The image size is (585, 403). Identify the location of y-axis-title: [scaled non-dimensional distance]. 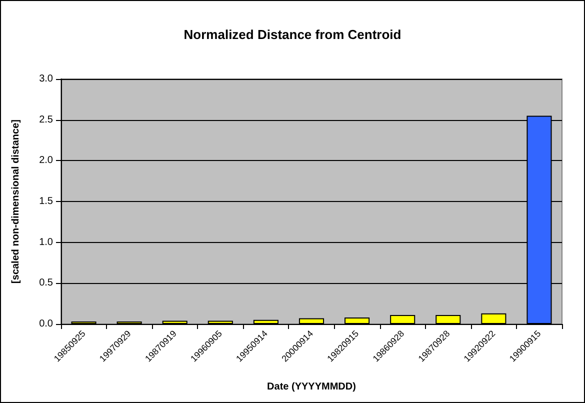
(16, 202).